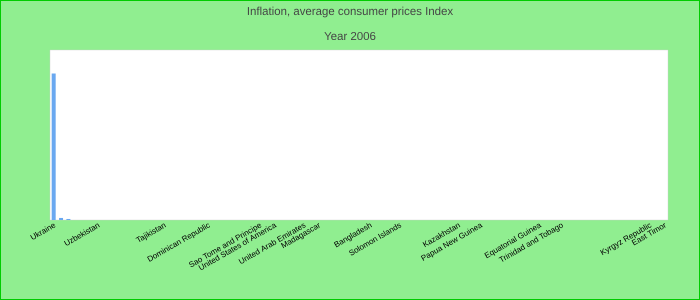 Image resolution: width=700 pixels, height=300 pixels. I want to click on chart-subtitle: Year 2006, so click(350, 36).